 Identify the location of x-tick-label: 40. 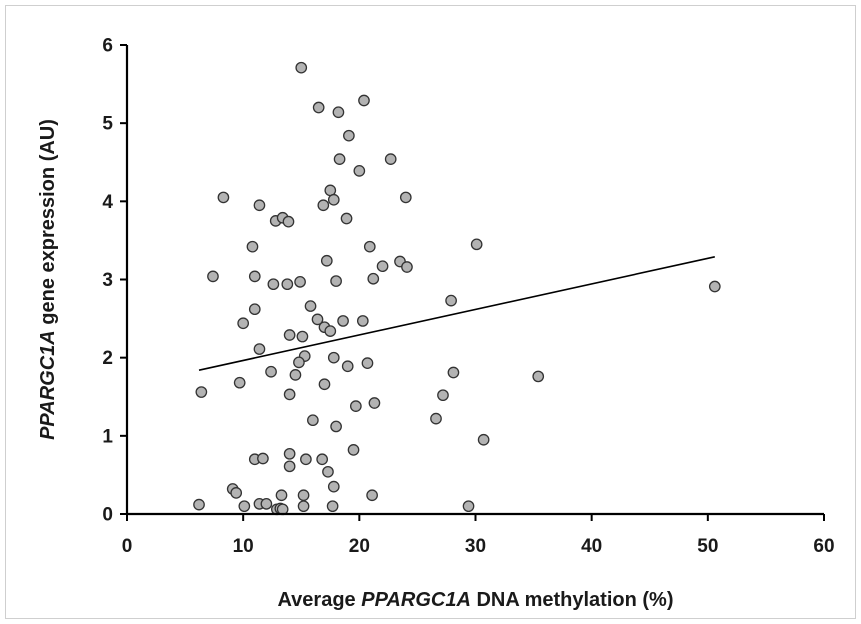
(591, 546).